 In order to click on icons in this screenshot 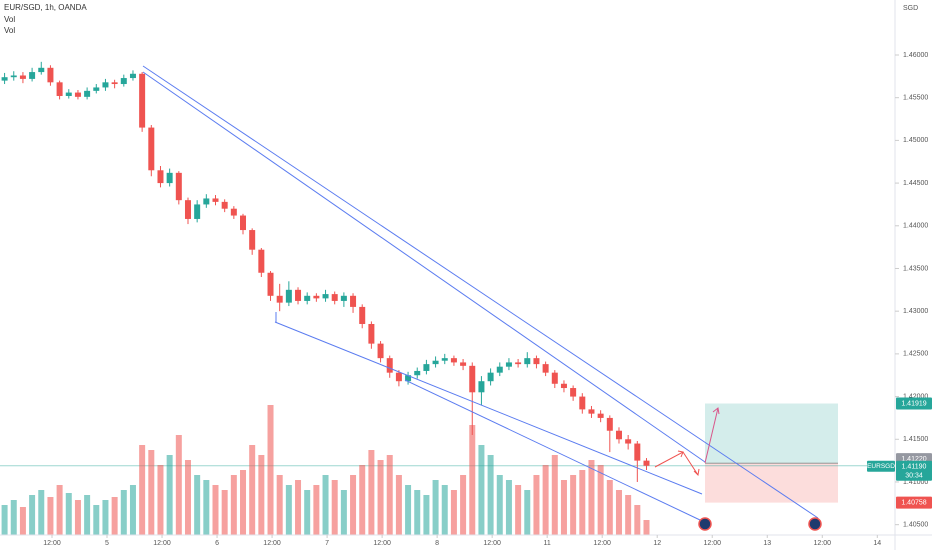, I will do `click(760, 524)`.